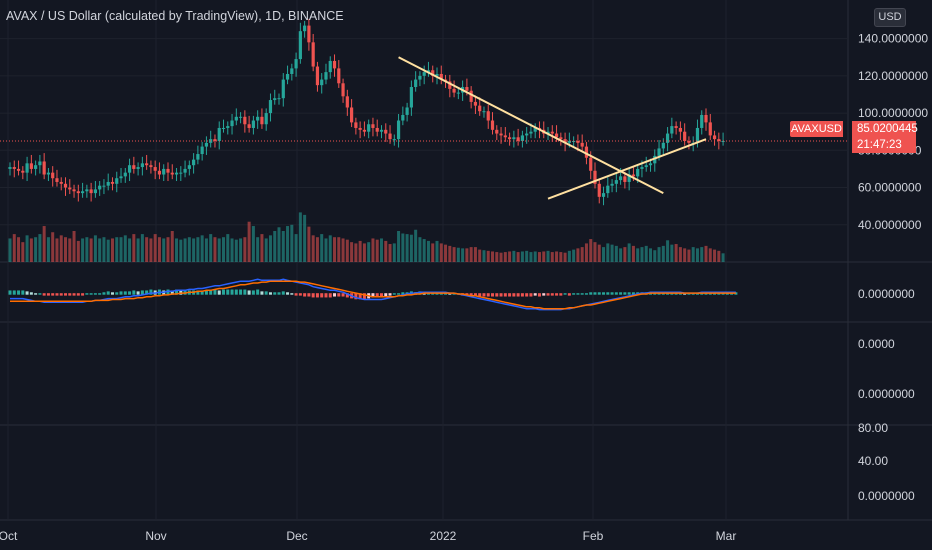 This screenshot has width=932, height=550. What do you see at coordinates (890, 17) in the screenshot?
I see `currency-scale-button: USD` at bounding box center [890, 17].